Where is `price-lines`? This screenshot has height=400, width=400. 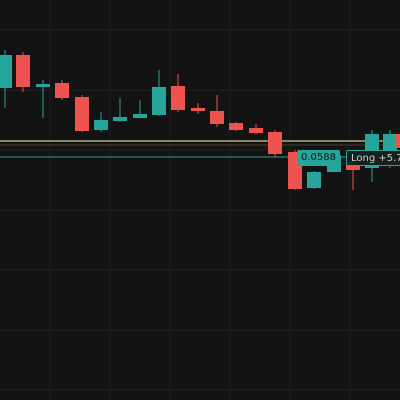 price-lines is located at coordinates (200, 149).